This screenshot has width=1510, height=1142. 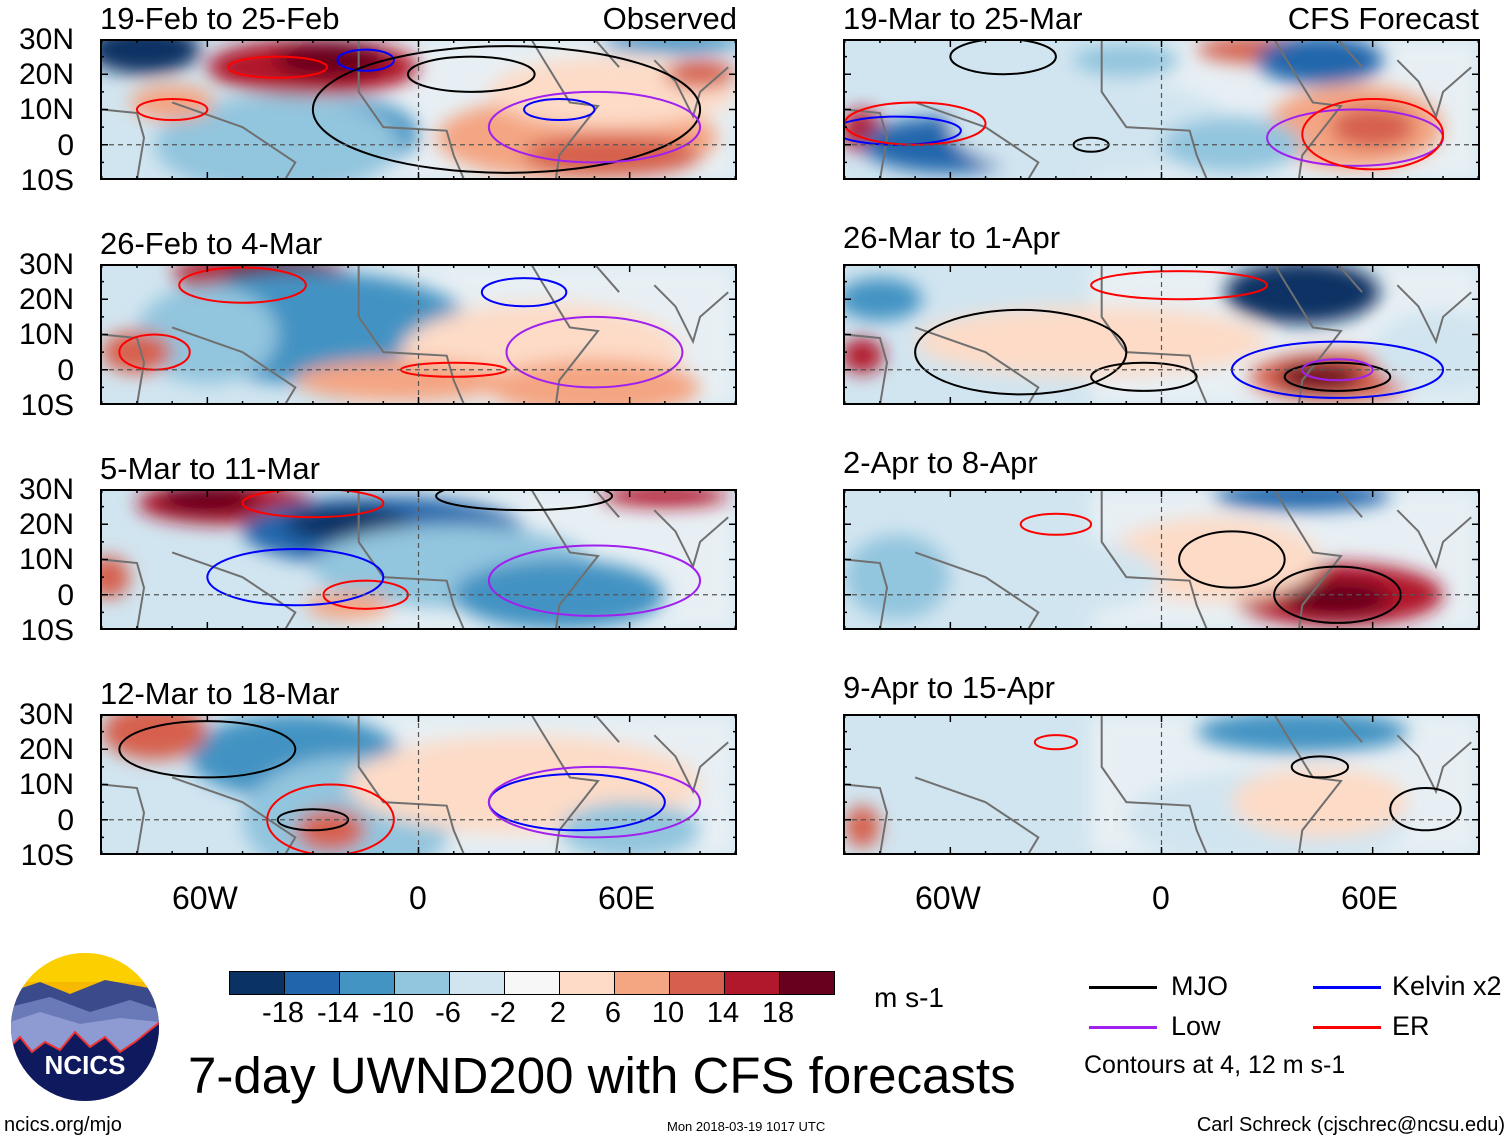 What do you see at coordinates (503, 1013) in the screenshot?
I see `colorbar-tick-label: -2` at bounding box center [503, 1013].